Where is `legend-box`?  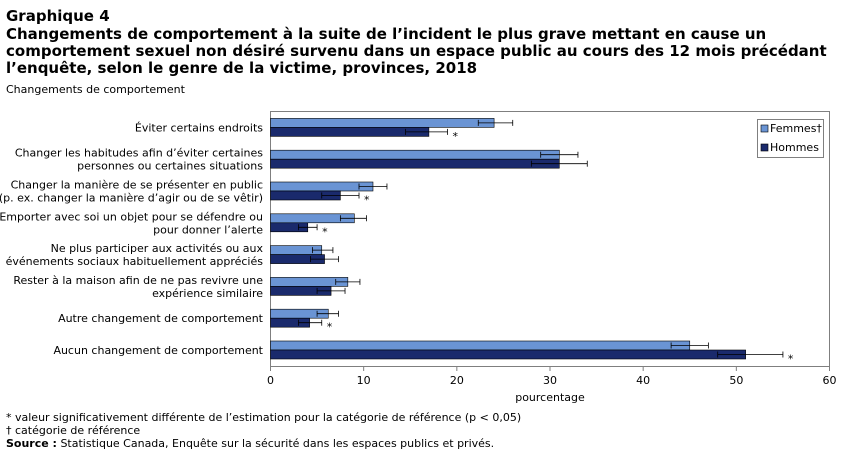 legend-box is located at coordinates (790, 138).